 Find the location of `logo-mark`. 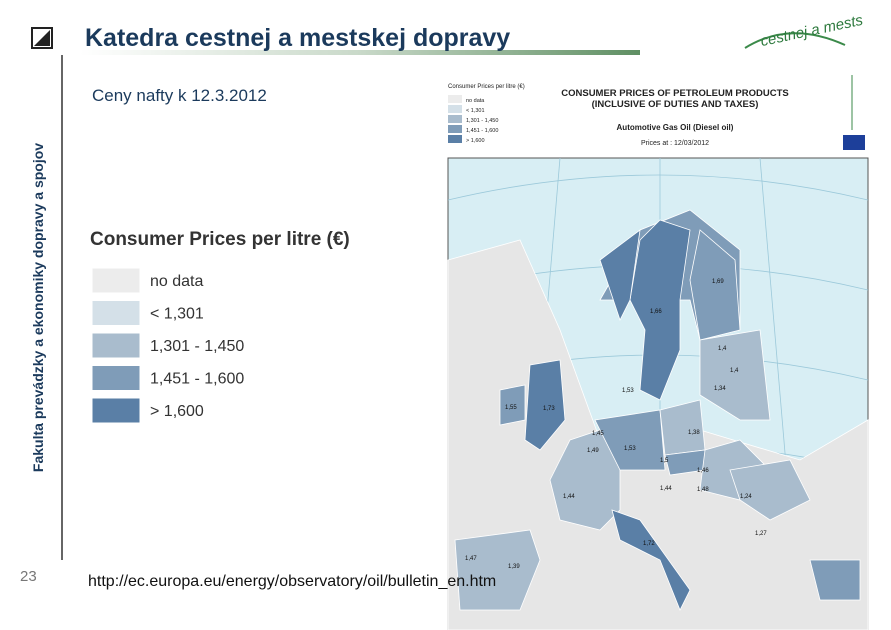

logo-mark is located at coordinates (42, 38).